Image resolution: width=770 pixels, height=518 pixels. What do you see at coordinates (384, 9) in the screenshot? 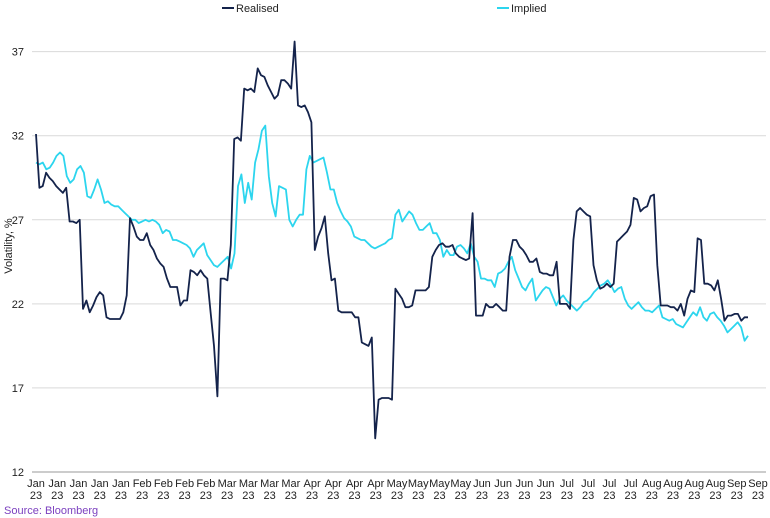
I see `legend: Realised Implied` at bounding box center [384, 9].